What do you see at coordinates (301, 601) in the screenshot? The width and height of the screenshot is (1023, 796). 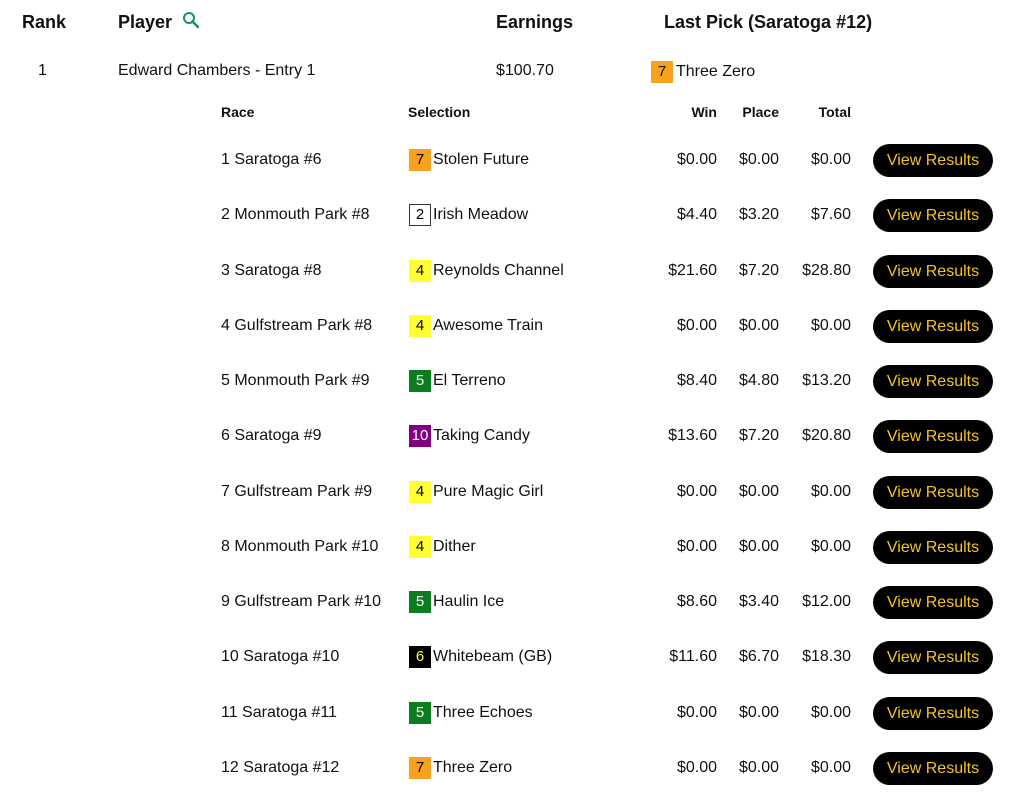 I see `race-name: 9 Gulfstream Park #10` at bounding box center [301, 601].